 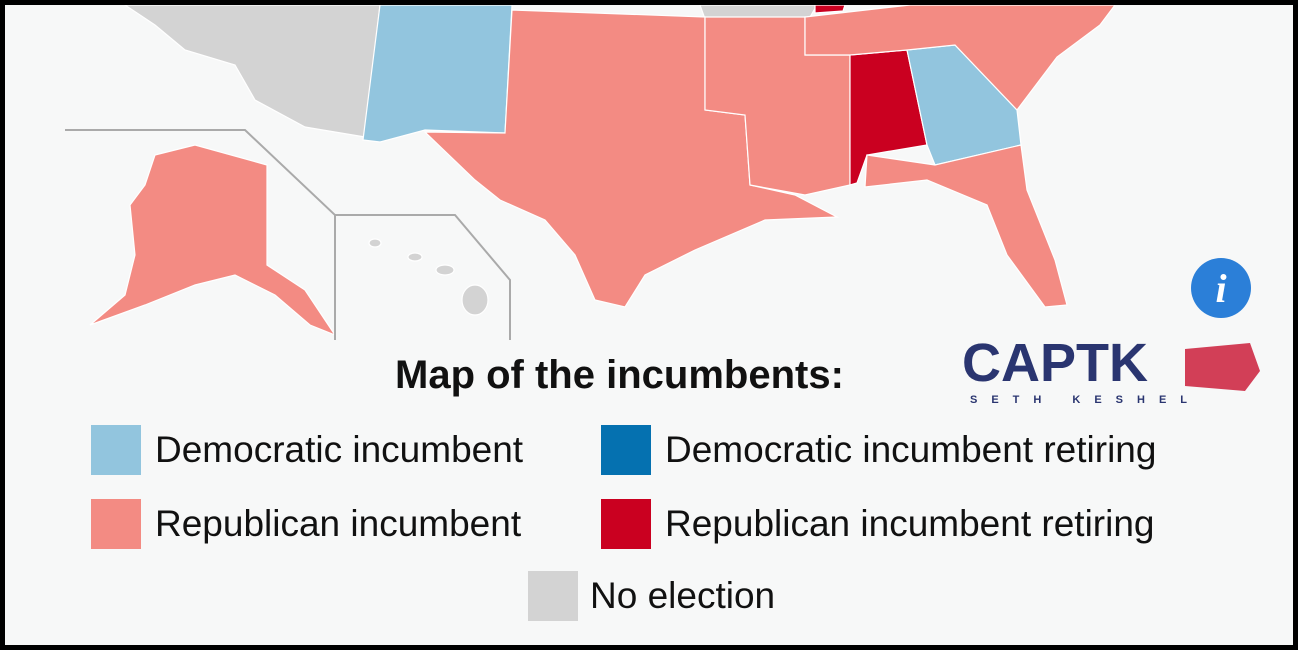 I want to click on logo-tagline: SETH KESHEL, so click(x=1085, y=400).